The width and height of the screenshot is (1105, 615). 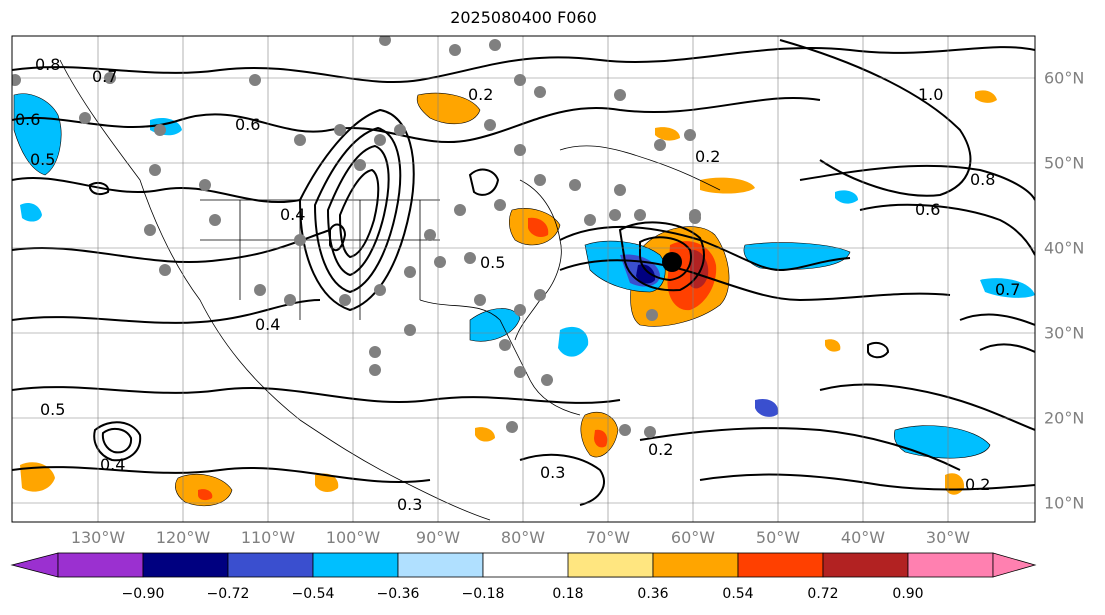 I want to click on lon-label: 100°W, so click(x=353, y=537).